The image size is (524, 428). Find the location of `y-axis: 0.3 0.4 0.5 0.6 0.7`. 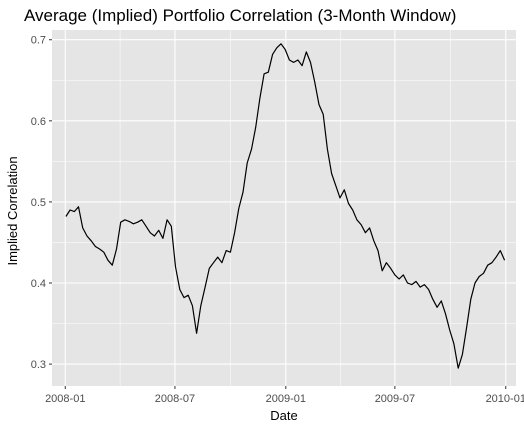

y-axis: 0.3 0.4 0.5 0.6 0.7 is located at coordinates (41, 203).